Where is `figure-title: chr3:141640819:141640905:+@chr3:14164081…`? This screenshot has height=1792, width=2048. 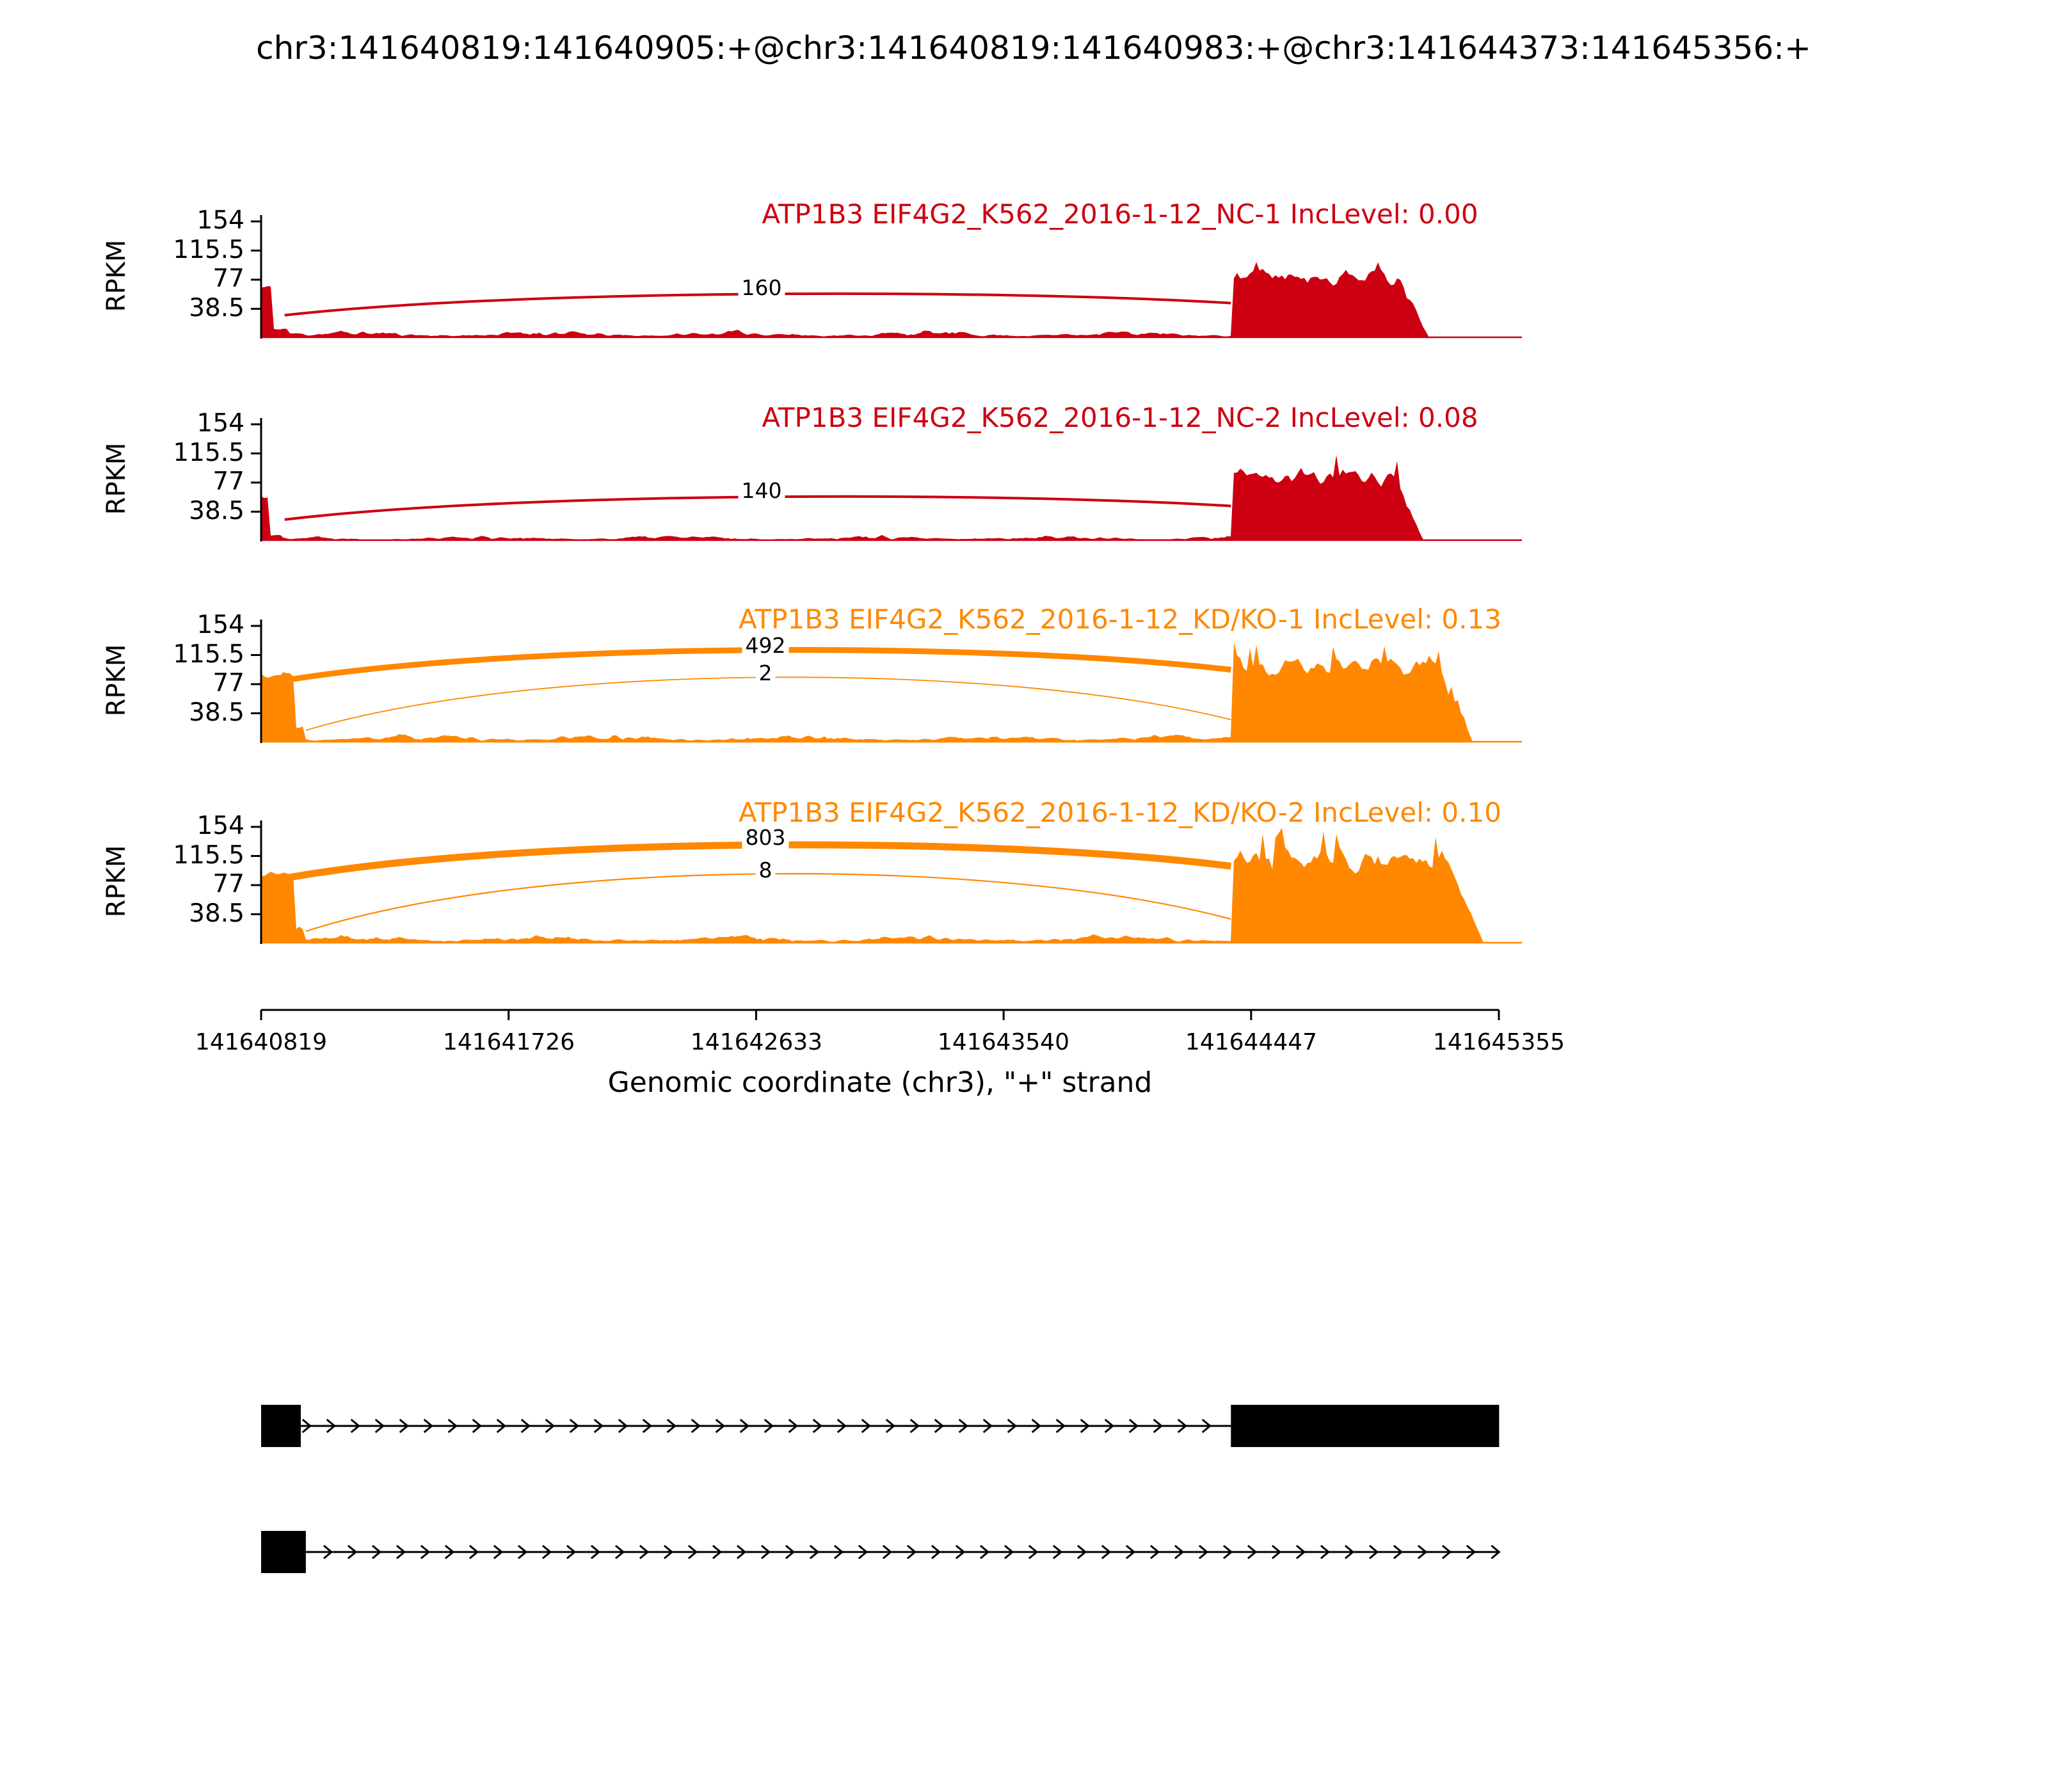 figure-title: chr3:141640819:141640905:+@chr3:14164081… is located at coordinates (1033, 48).